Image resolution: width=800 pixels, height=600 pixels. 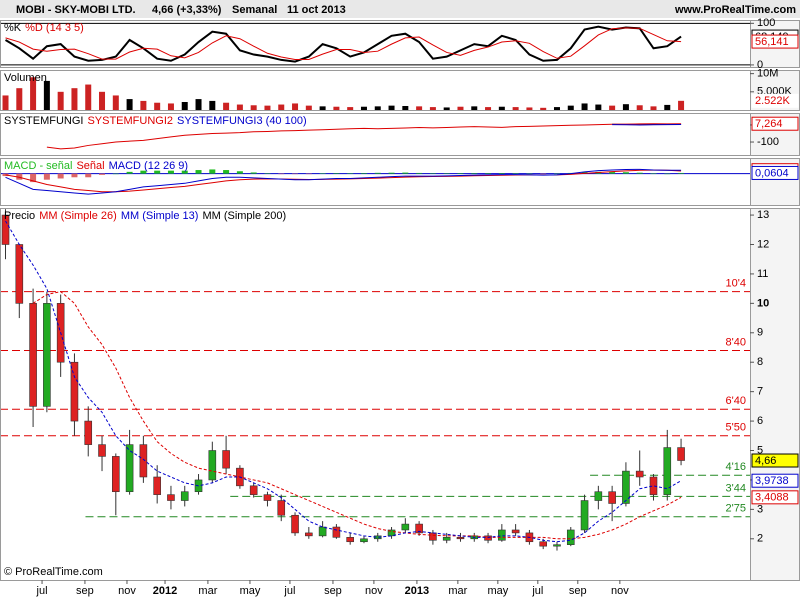 I want to click on y-tick-label: -100, so click(x=768, y=142).